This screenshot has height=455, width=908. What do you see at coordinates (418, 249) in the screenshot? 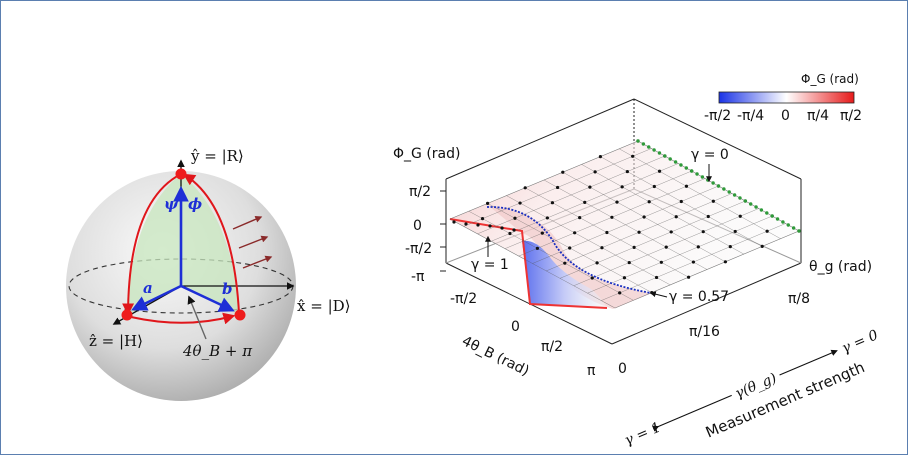
I see `z-tick: -π/2` at bounding box center [418, 249].